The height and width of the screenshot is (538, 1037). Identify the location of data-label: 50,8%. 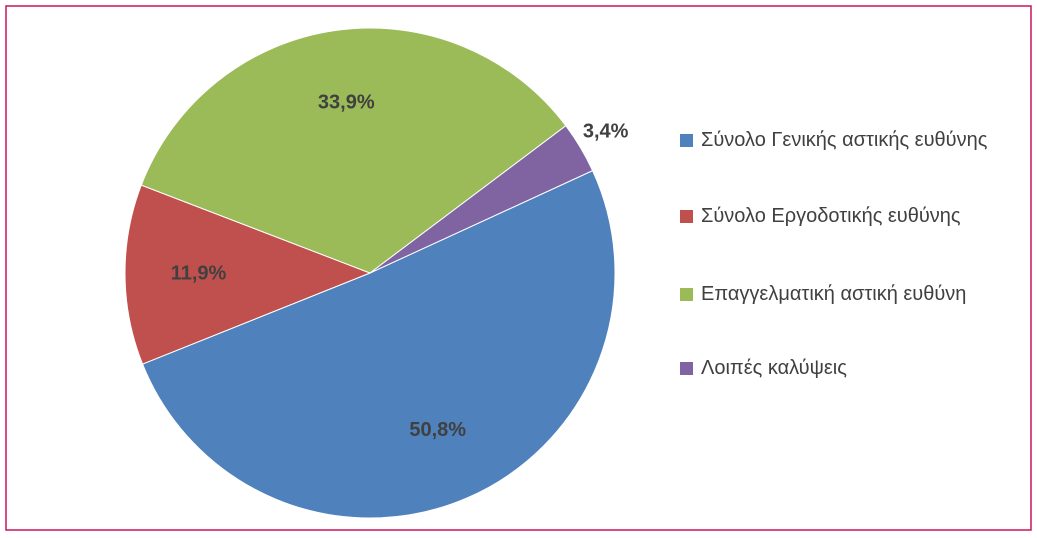
(437, 430).